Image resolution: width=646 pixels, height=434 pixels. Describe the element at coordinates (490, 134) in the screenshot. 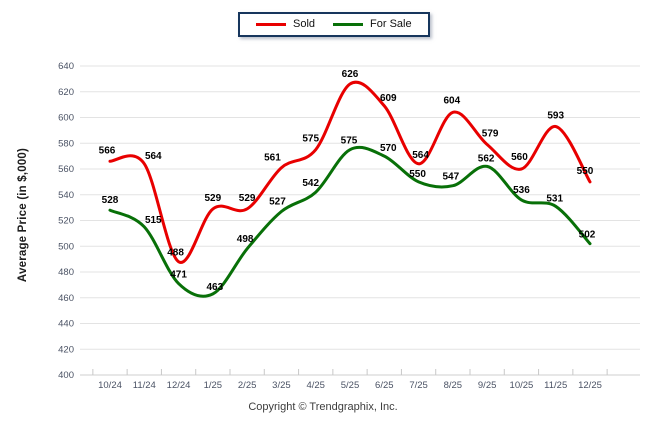

I see `sold-data-label: 579` at that location.